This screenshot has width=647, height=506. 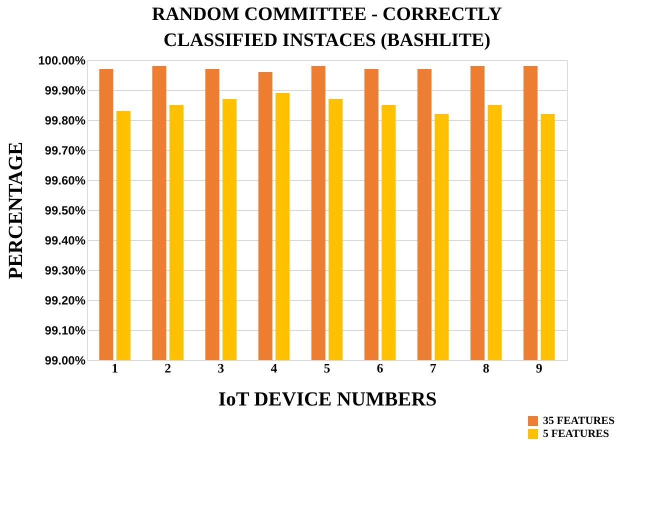 I want to click on y-tick-label: 99.50%, so click(x=65, y=211).